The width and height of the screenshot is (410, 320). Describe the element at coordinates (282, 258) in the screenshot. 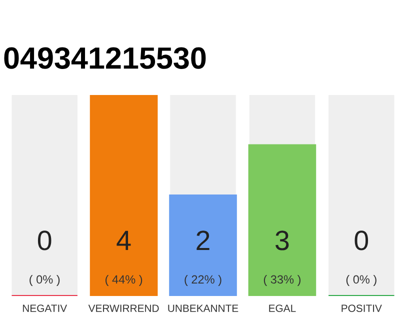

I see `data-label: 3 ( 33% )` at that location.